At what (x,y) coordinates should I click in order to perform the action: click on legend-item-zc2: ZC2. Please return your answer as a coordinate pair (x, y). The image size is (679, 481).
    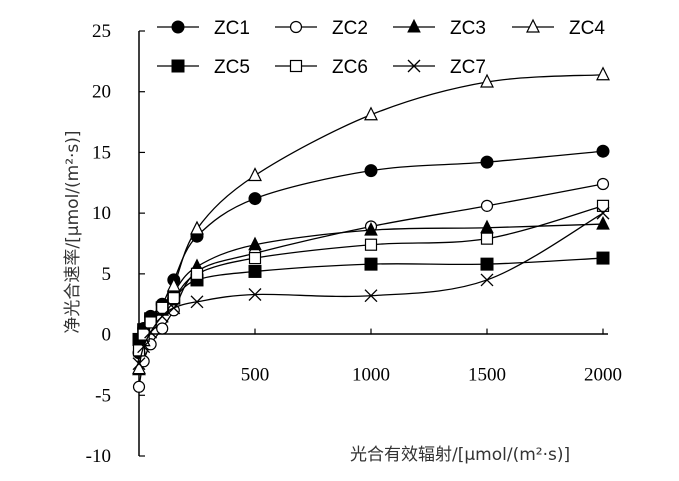
    Looking at the image, I should click on (321, 28).